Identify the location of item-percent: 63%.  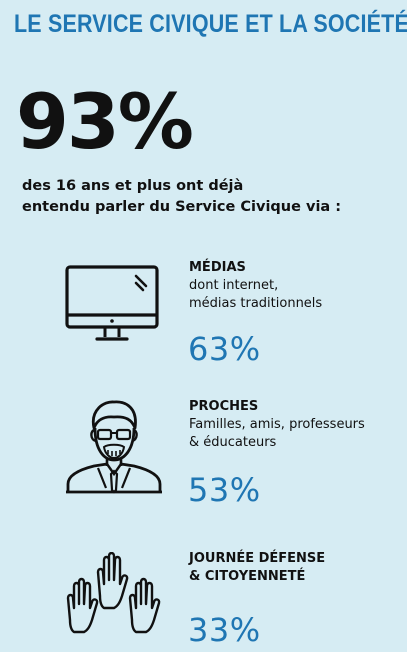
(224, 349).